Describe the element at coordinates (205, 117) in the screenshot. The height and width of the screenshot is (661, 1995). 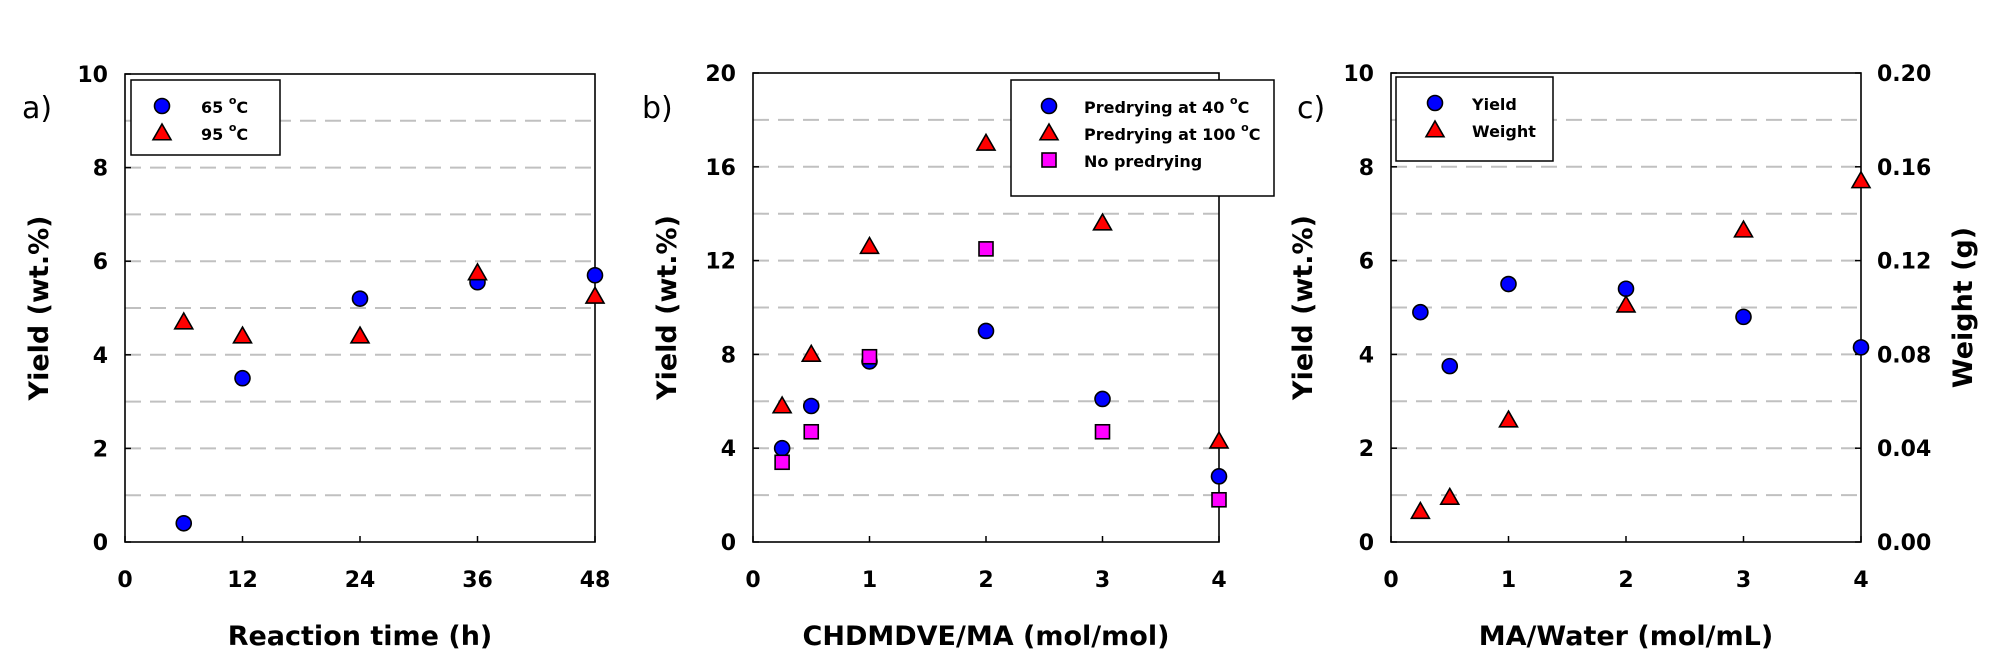
I see `legend: 65 oC 95 oC` at that location.